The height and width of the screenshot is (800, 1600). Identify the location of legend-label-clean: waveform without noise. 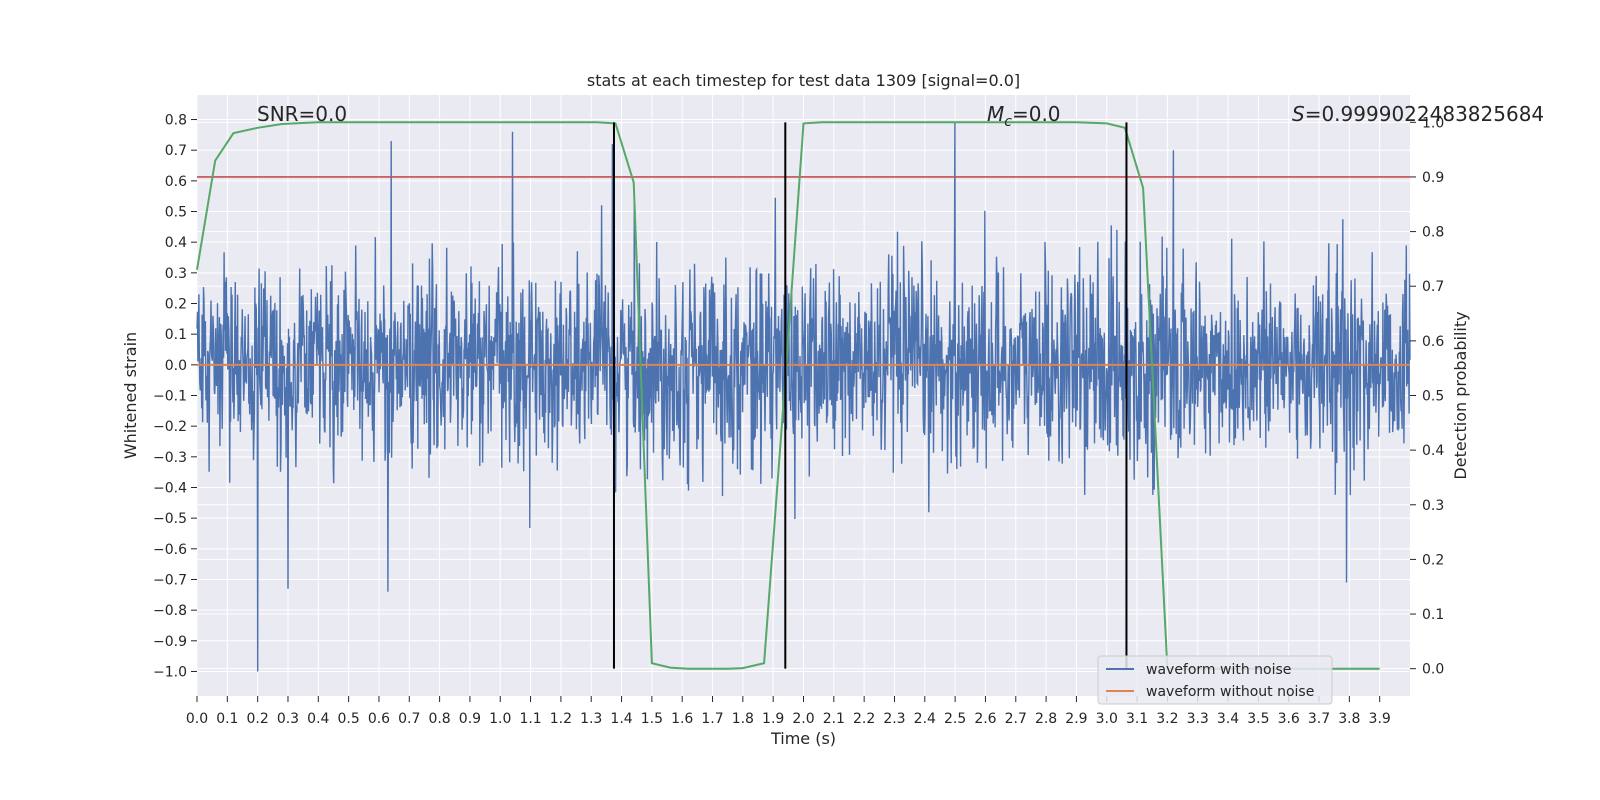
(1230, 692).